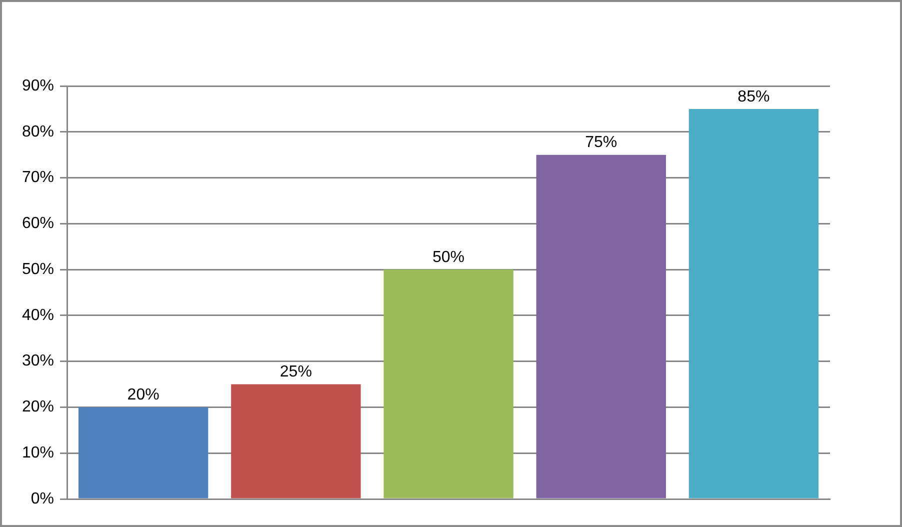 This screenshot has width=902, height=527. Describe the element at coordinates (38, 223) in the screenshot. I see `y-tick-label: 60%` at that location.